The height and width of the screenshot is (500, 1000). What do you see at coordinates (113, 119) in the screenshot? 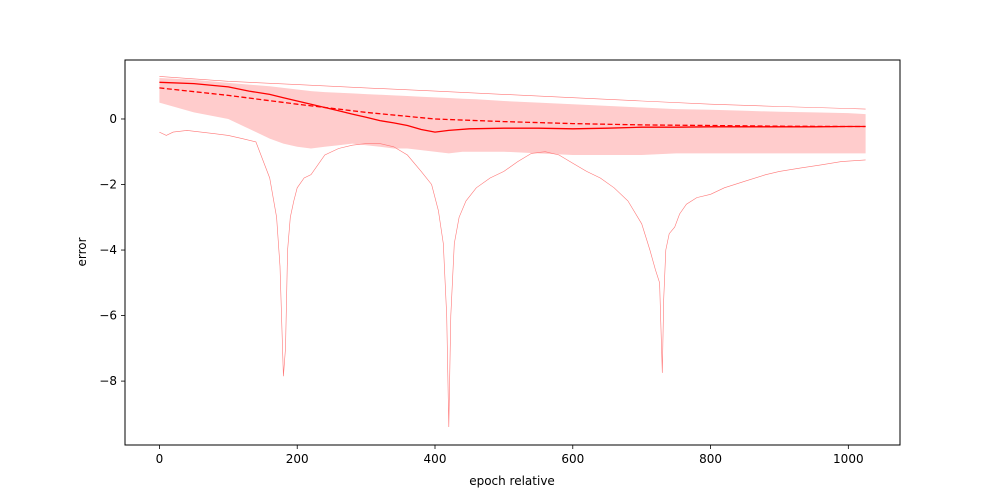
I see `y-tick-label: 0` at bounding box center [113, 119].